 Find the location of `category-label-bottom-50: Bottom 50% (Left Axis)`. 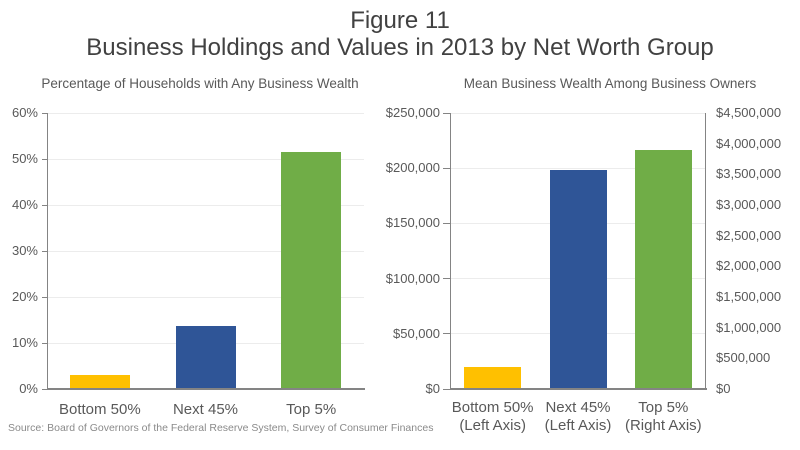

category-label-bottom-50: Bottom 50% (Left Axis) is located at coordinates (493, 417).